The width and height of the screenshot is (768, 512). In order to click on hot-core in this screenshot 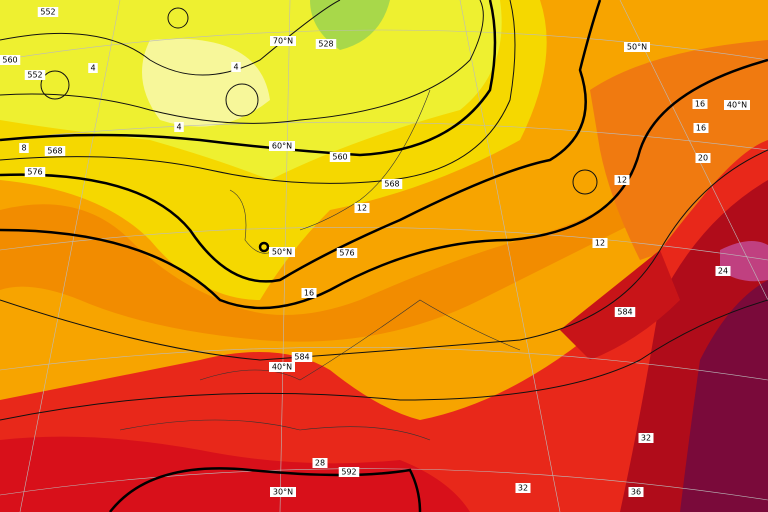, I will do `click(235, 474)`.